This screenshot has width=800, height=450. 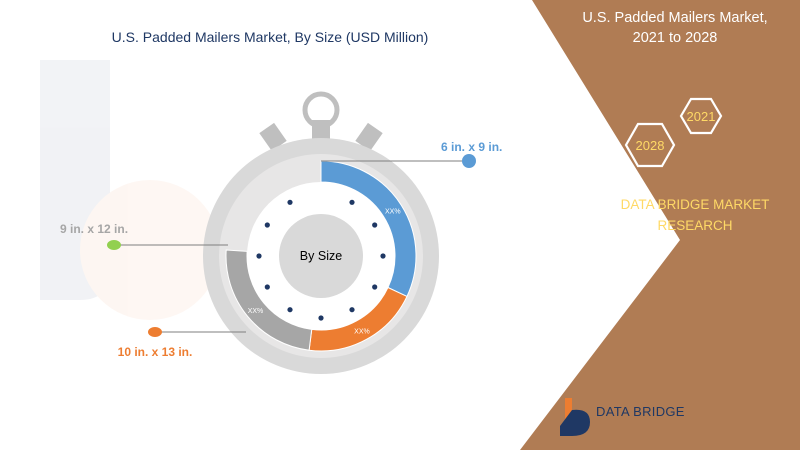 I want to click on stopwatch-crown, so click(x=321, y=121).